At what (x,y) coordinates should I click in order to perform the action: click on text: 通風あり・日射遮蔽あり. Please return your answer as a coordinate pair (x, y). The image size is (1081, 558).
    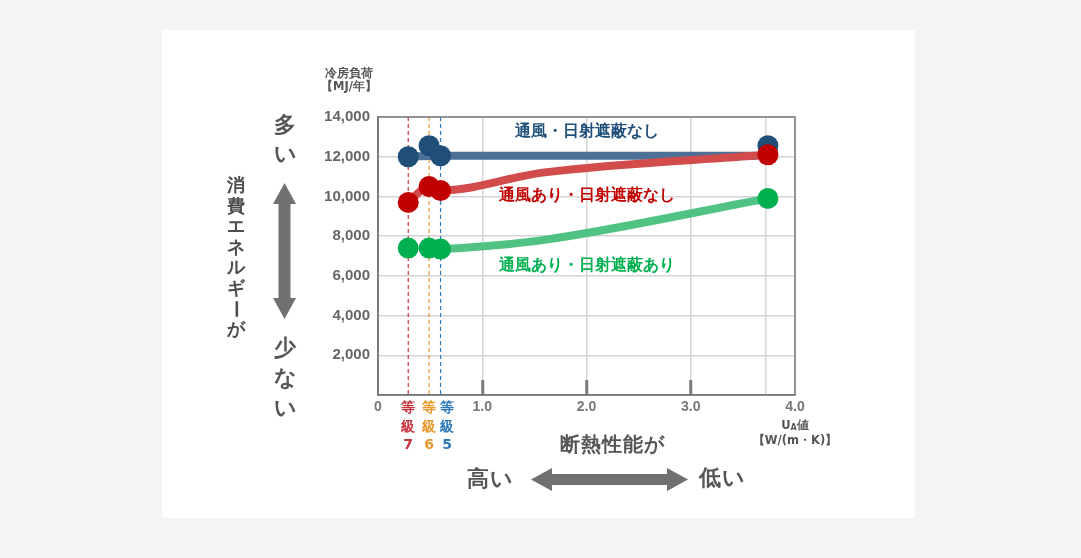
    Looking at the image, I should click on (586, 264).